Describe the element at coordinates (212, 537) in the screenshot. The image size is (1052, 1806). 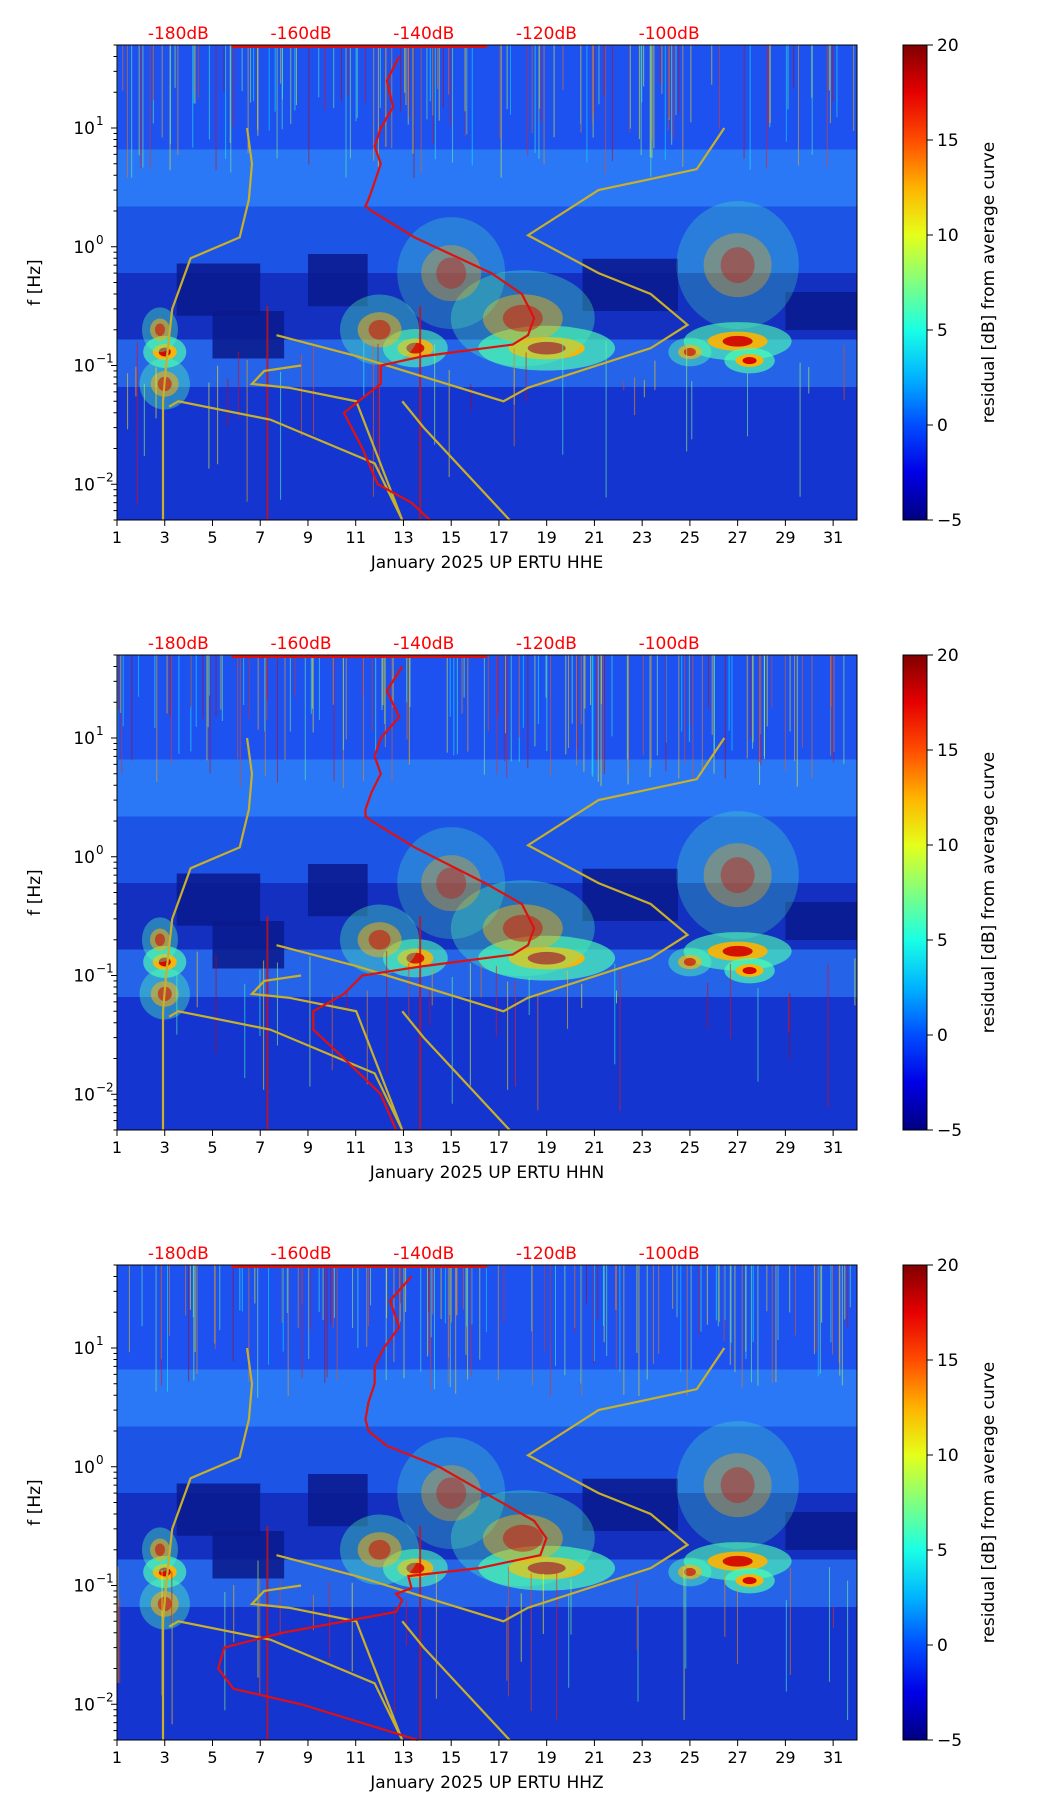
I see `x-tick-label: 5` at that location.